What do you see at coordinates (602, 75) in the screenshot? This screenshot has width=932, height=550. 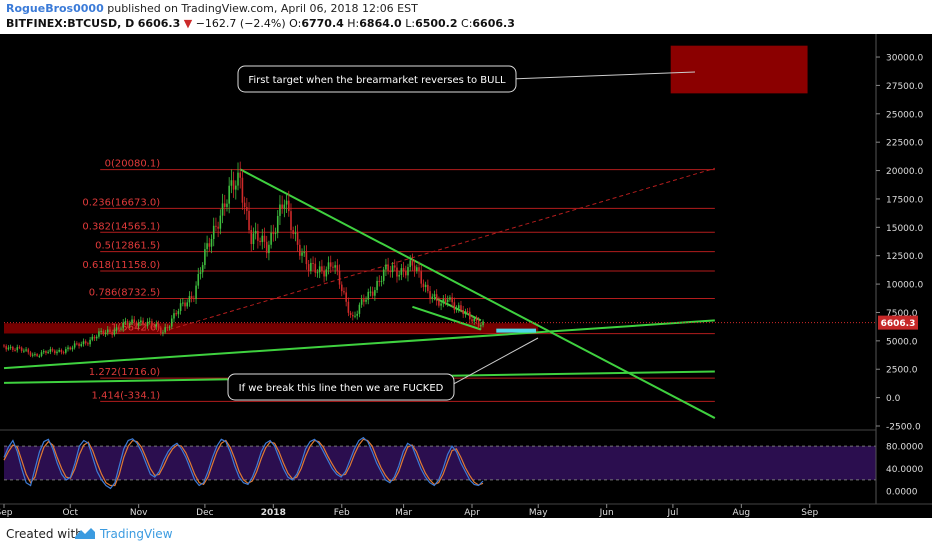 I see `bull-target-callout-pointer` at bounding box center [602, 75].